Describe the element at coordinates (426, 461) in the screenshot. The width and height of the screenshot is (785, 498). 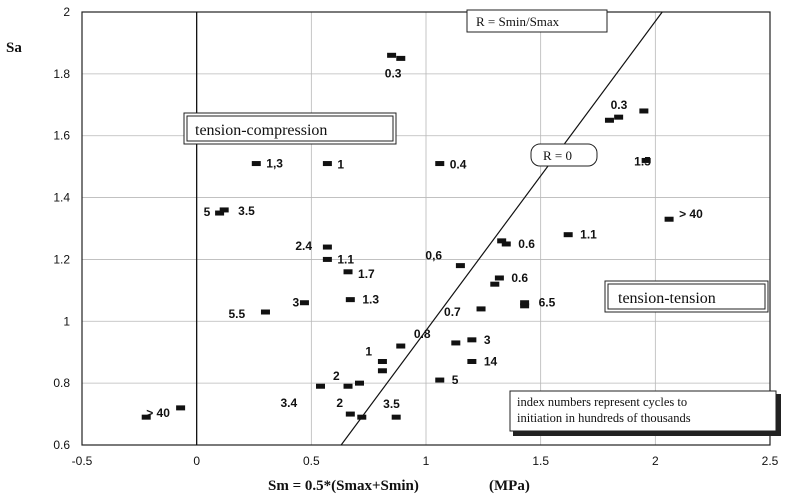
I see `x-tick-label: 1` at that location.